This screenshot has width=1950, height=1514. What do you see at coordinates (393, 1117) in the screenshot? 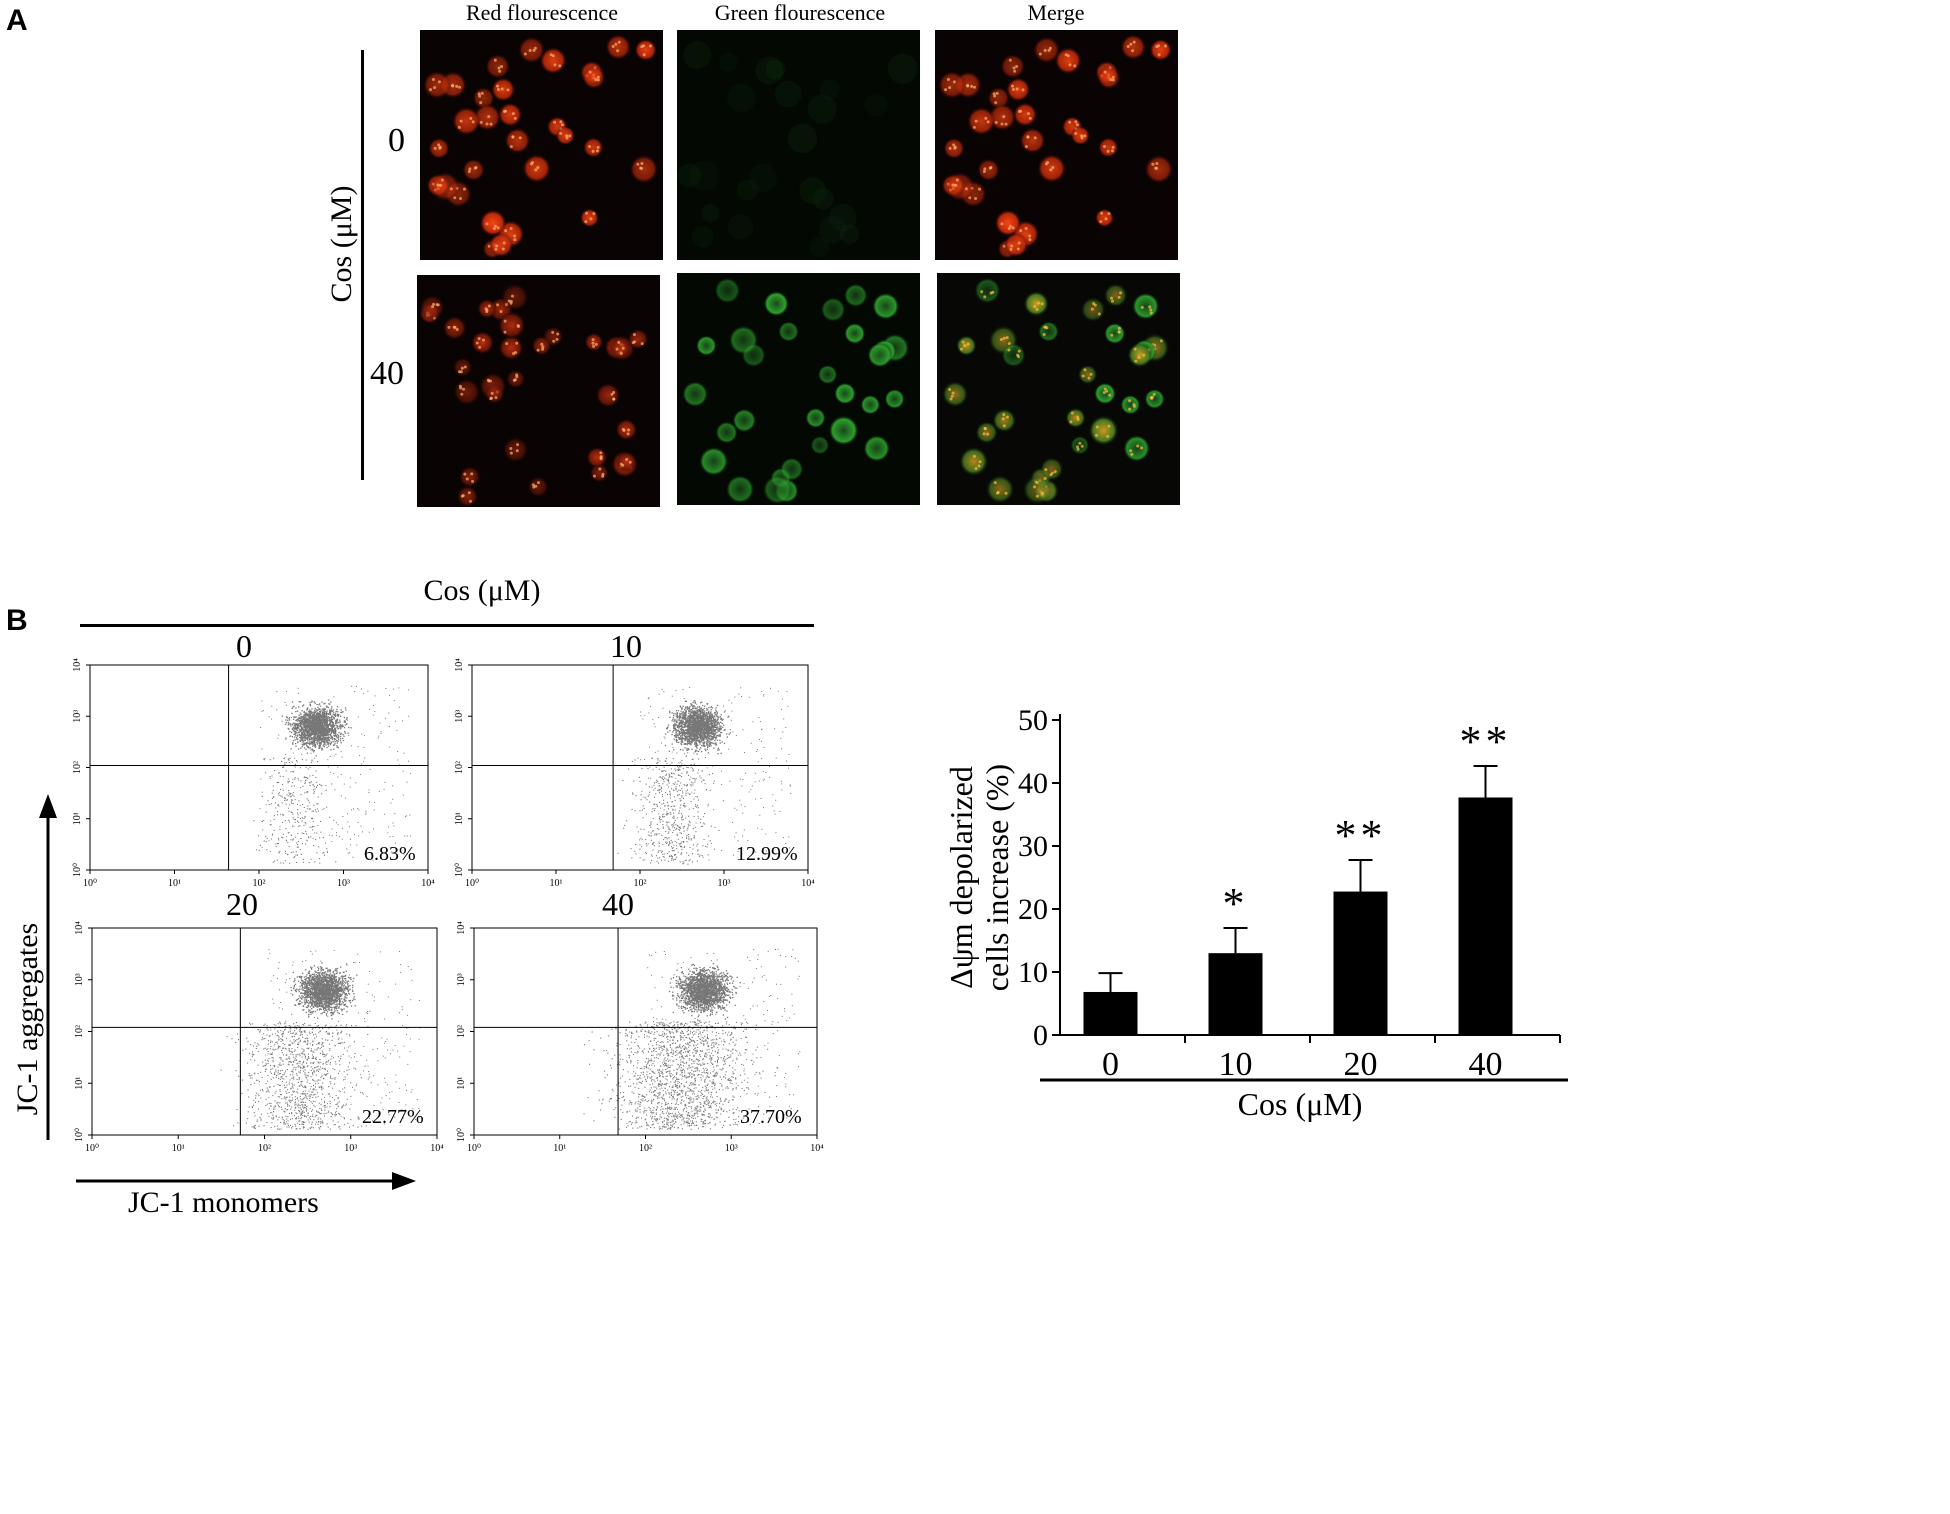
I see `flow-percent-20: 22.77%` at bounding box center [393, 1117].